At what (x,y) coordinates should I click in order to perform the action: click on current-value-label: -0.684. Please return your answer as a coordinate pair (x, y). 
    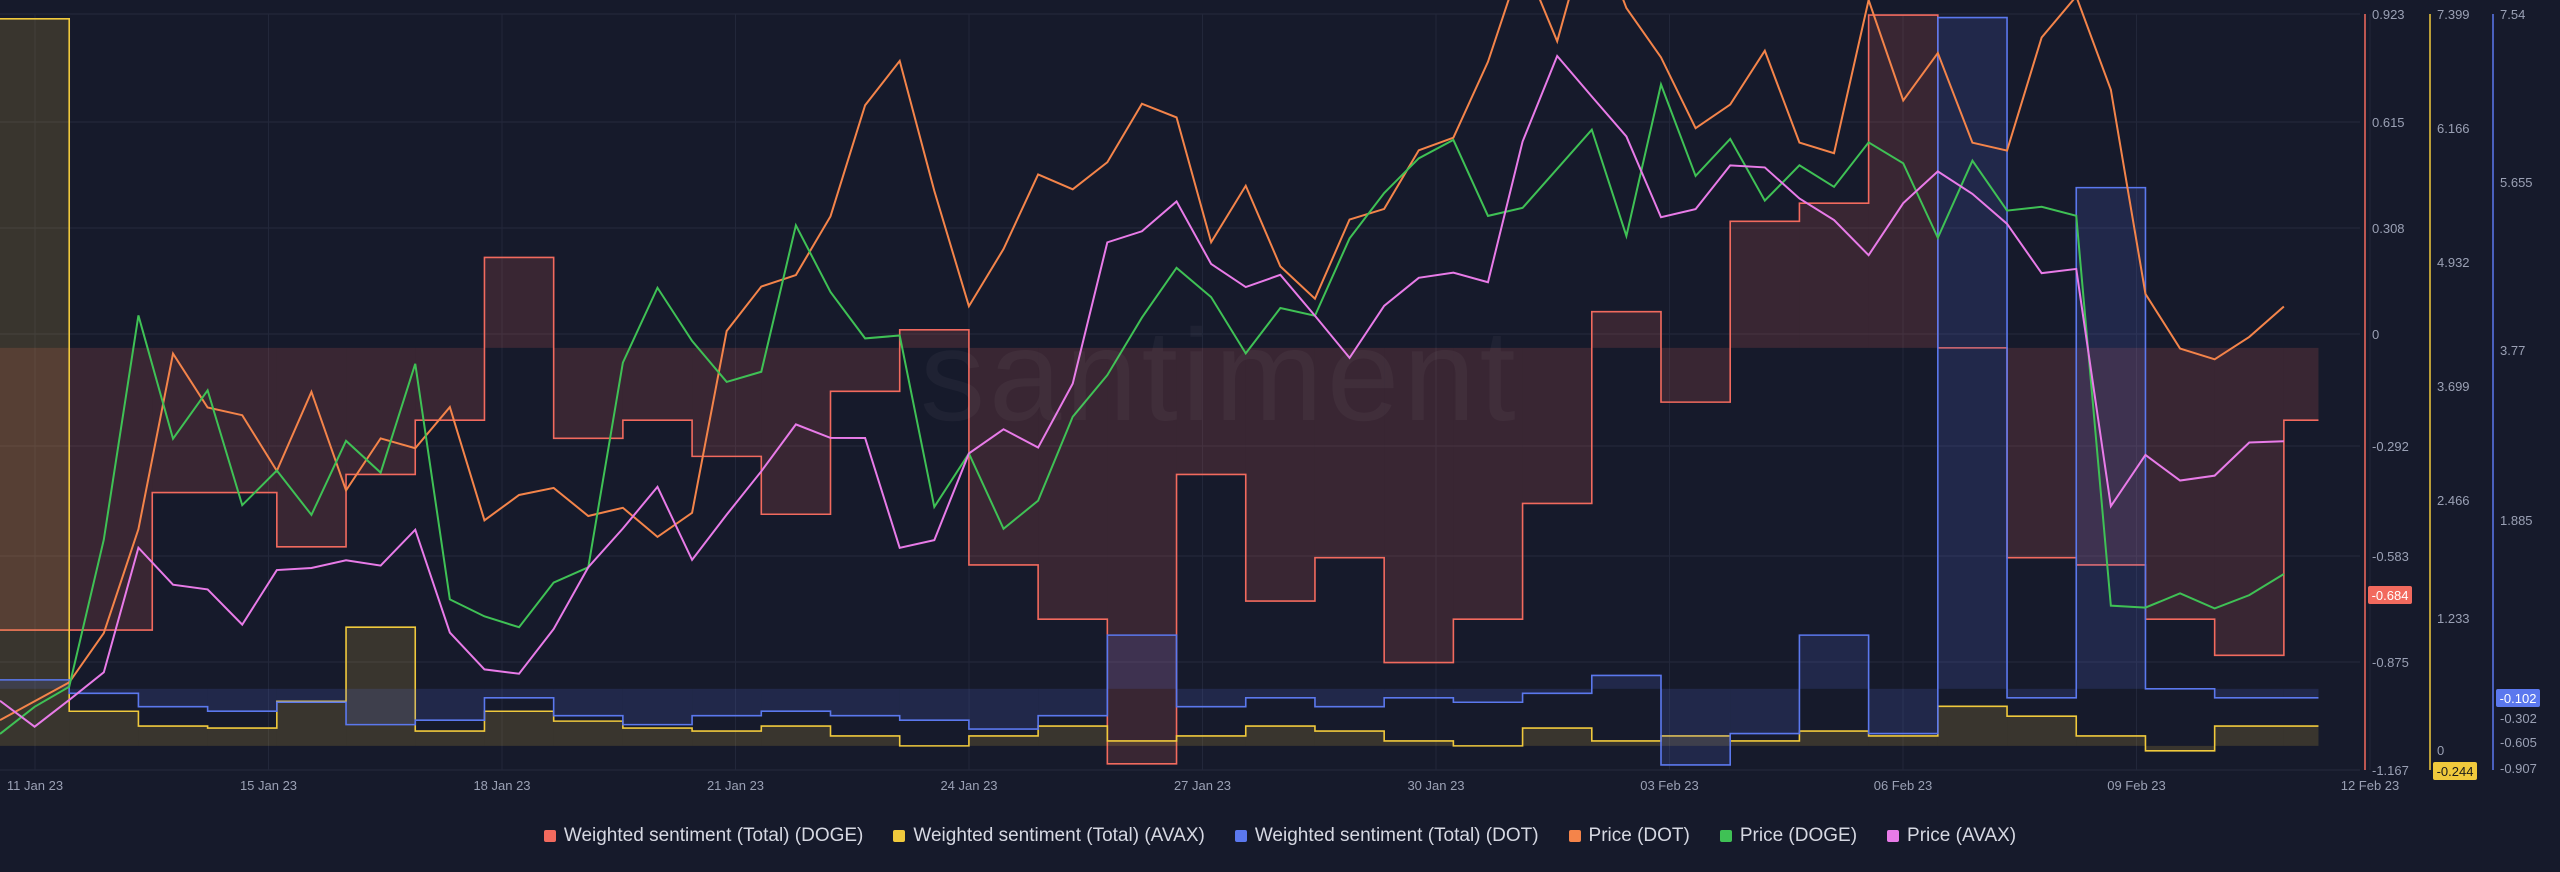
    Looking at the image, I should click on (2390, 595).